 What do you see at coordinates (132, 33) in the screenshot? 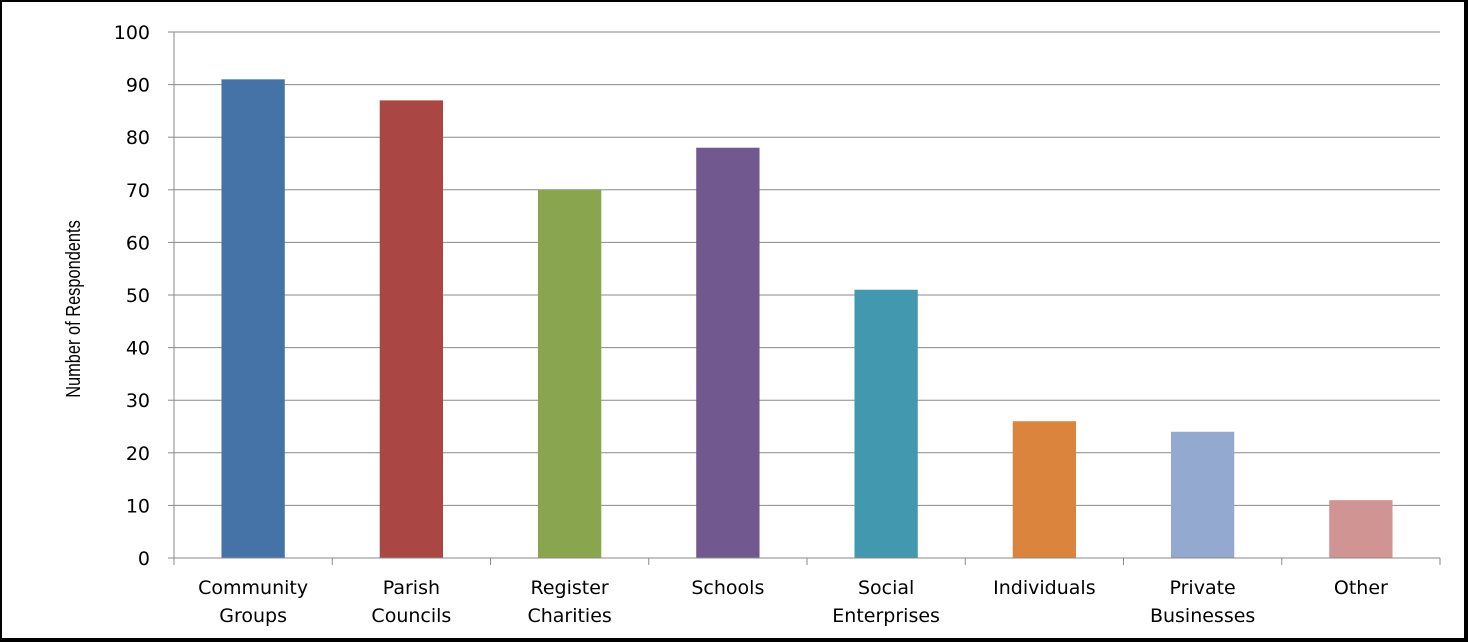
I see `y-tick-label: 100` at bounding box center [132, 33].